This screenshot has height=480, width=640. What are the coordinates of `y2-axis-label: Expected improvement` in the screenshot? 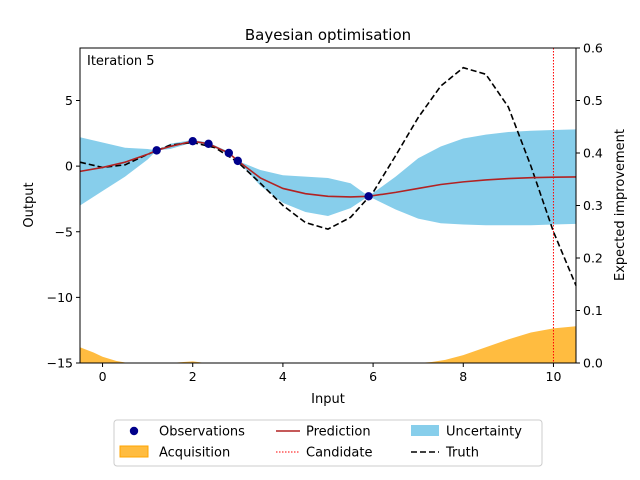 It's located at (620, 205).